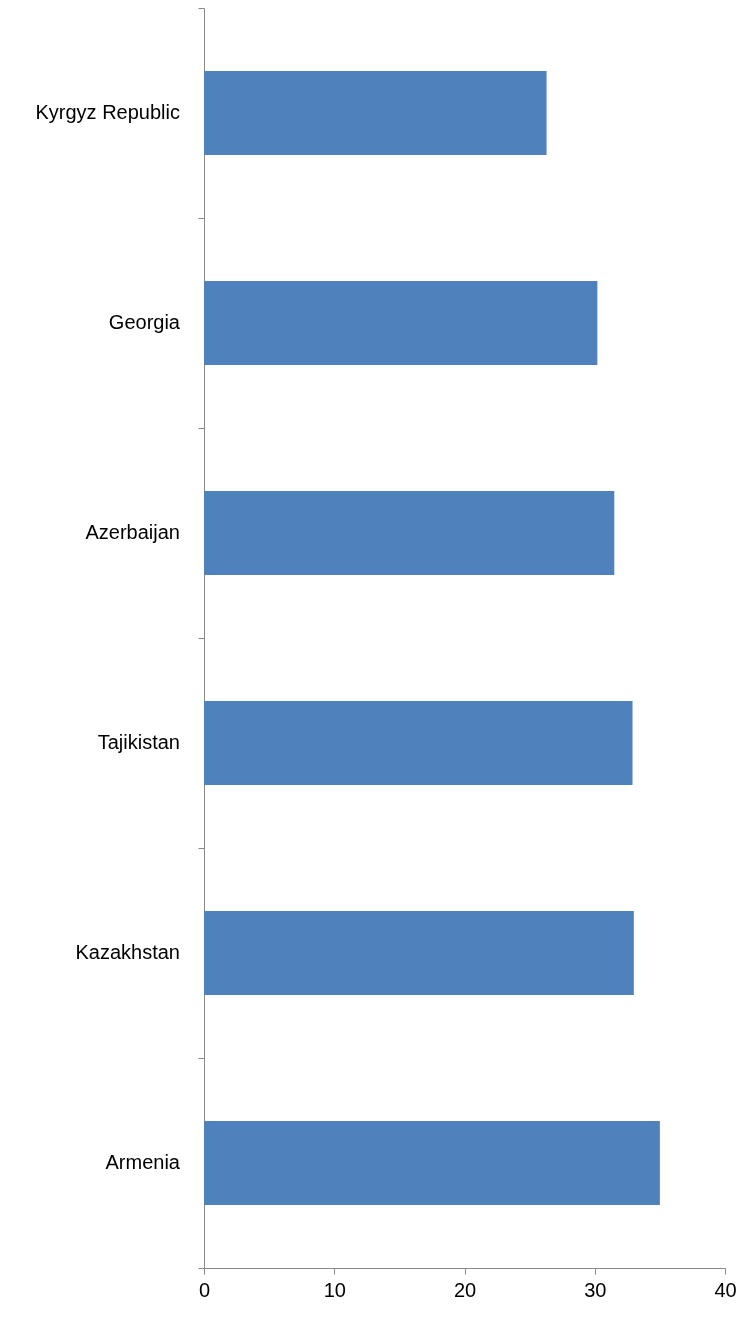  What do you see at coordinates (127, 952) in the screenshot?
I see `y-tick-label: Kazakhstan` at bounding box center [127, 952].